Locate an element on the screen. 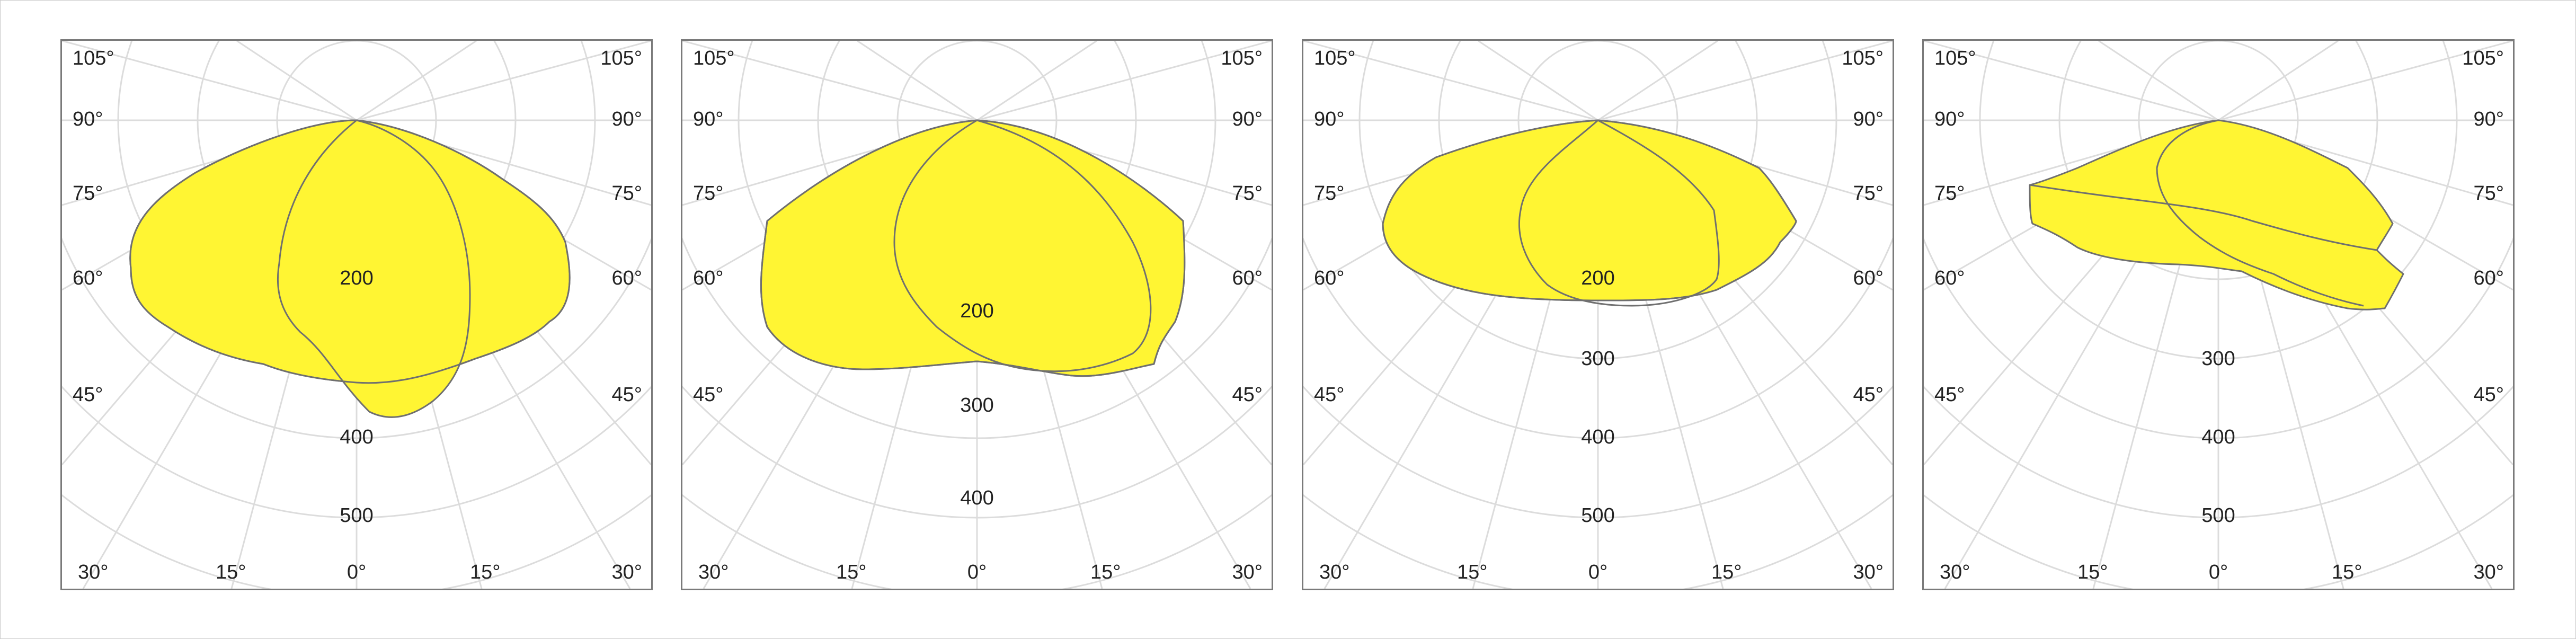 This screenshot has width=2576, height=639. angle-label-90-right-4: 90° is located at coordinates (2489, 119).